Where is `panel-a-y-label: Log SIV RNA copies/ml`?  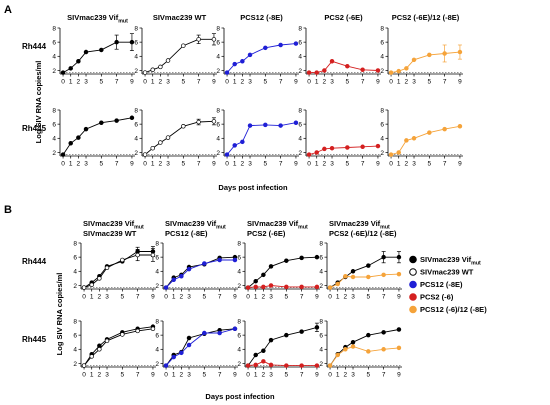
panel-a-y-label: Log SIV RNA copies/ml is located at coordinates (38, 102).